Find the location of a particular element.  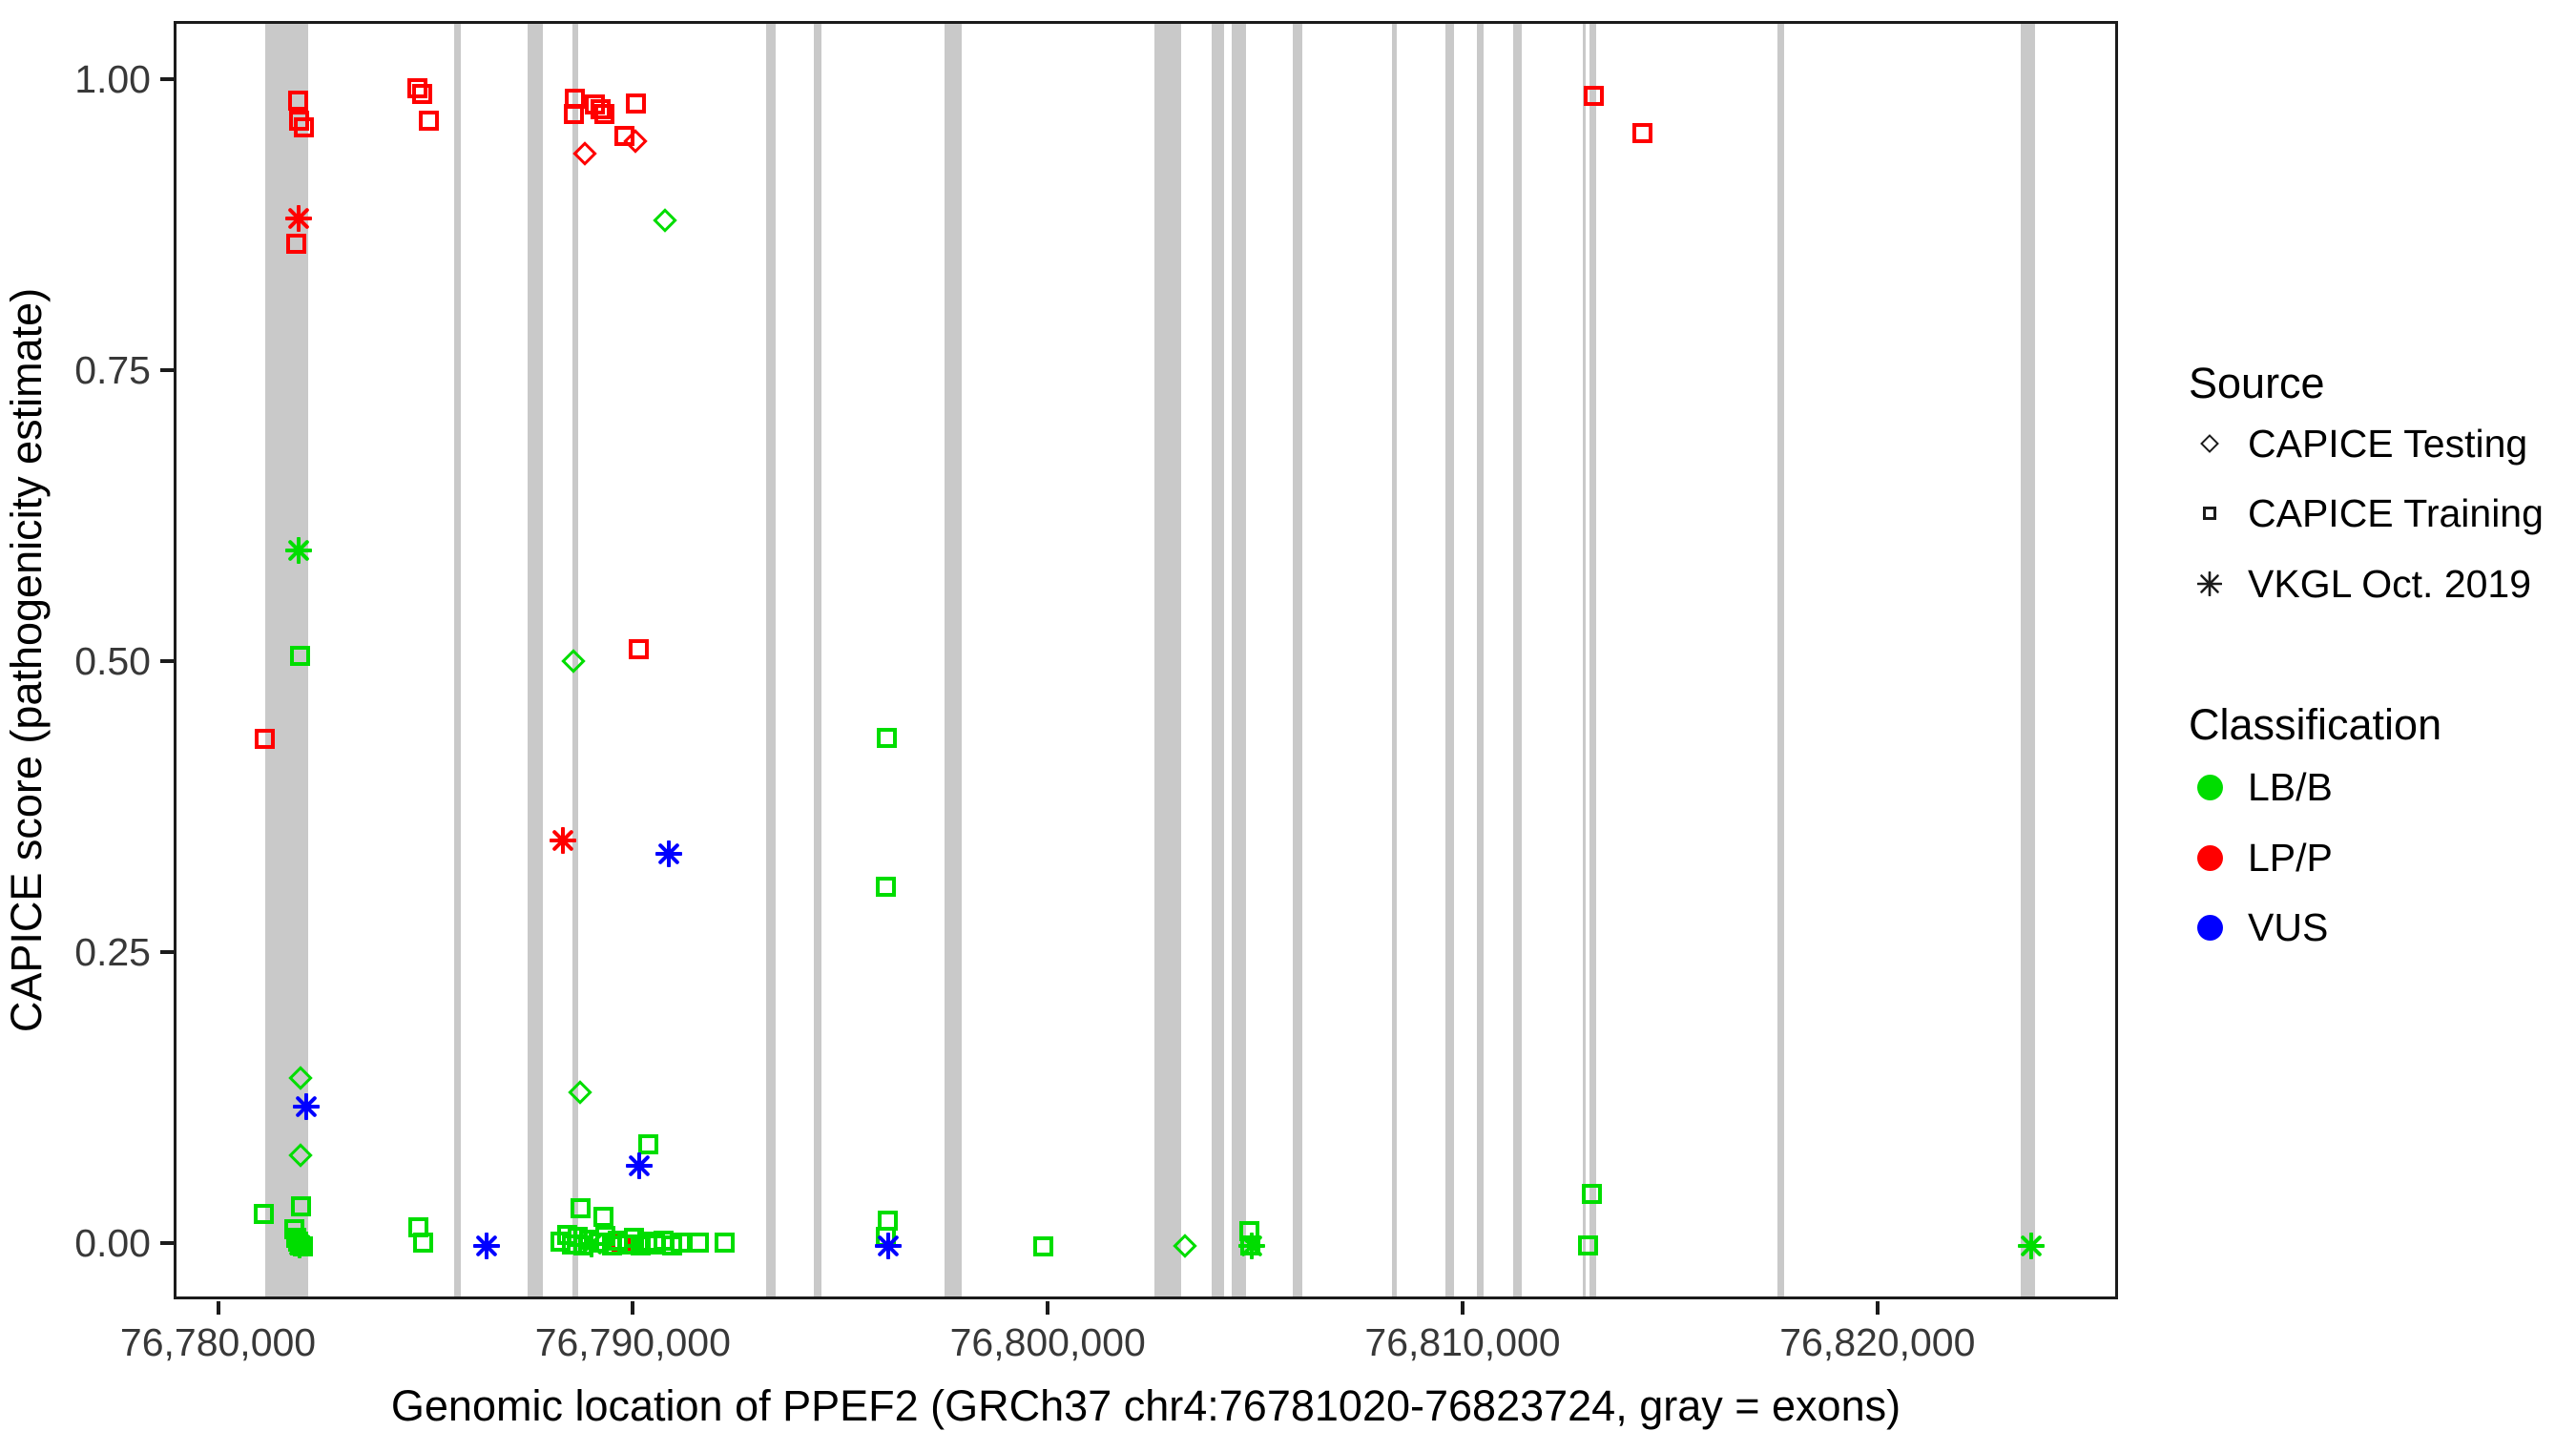

legend-item-label: LB/B is located at coordinates (2290, 786).